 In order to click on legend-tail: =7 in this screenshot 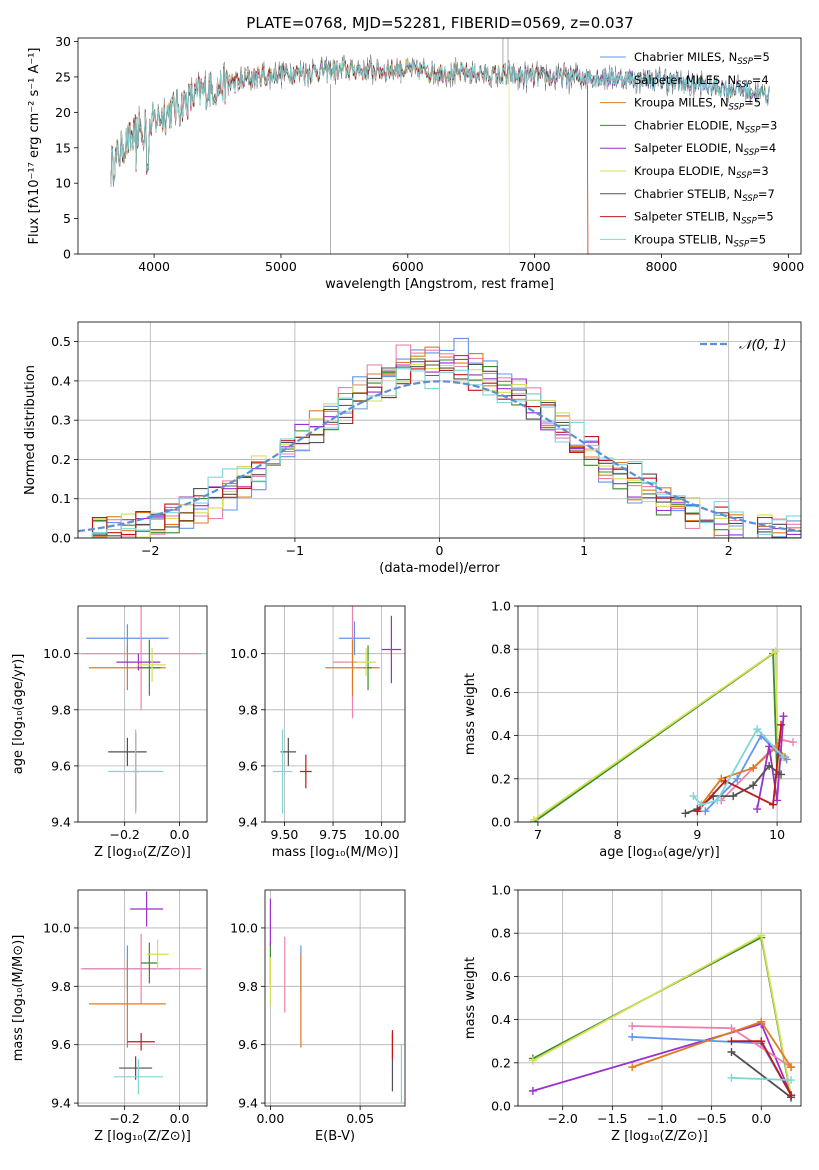, I will do `click(766, 194)`.